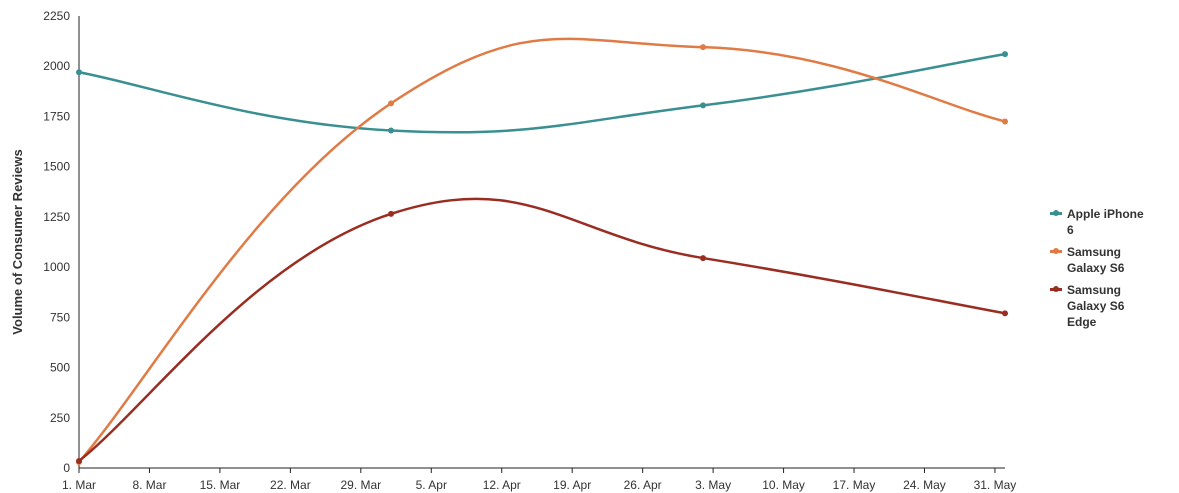  What do you see at coordinates (149, 485) in the screenshot?
I see `x-tick-label: 8. Mar` at bounding box center [149, 485].